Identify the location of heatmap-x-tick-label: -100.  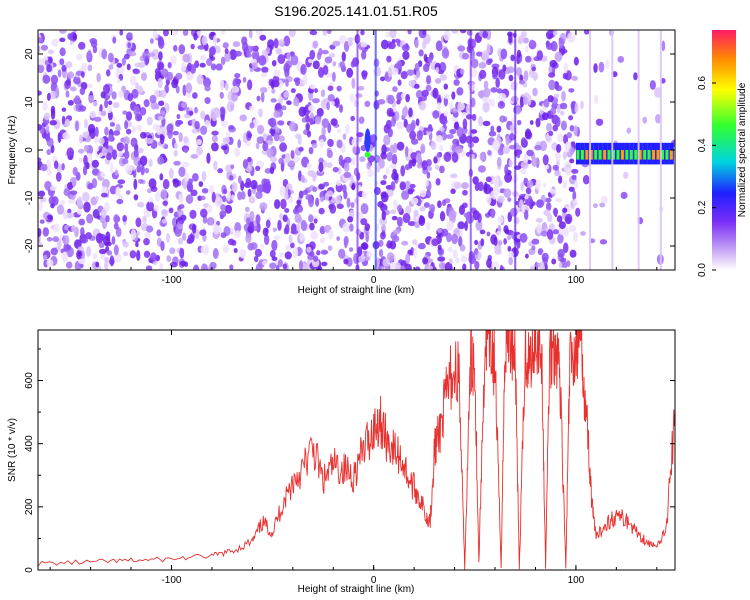
(171, 280).